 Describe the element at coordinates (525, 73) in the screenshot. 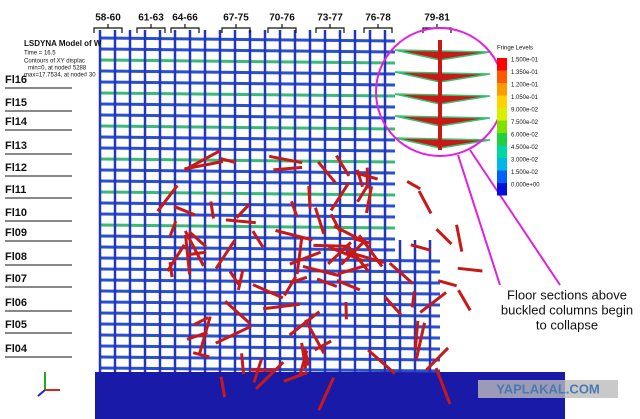

I see `legend-level: 1.350e-01` at that location.